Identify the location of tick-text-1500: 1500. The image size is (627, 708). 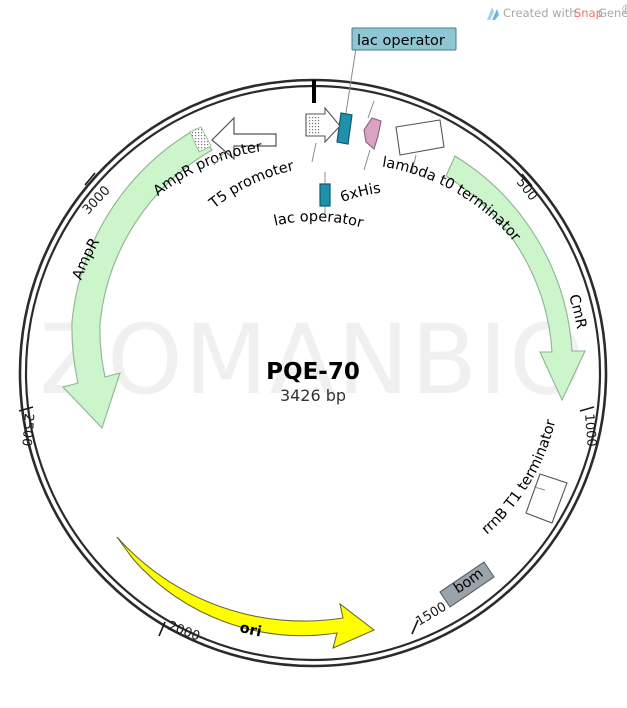
(431, 615).